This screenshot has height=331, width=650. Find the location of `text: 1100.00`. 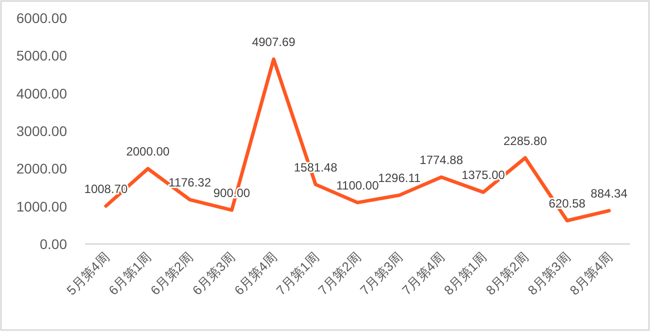

text: 1100.00 is located at coordinates (357, 185).